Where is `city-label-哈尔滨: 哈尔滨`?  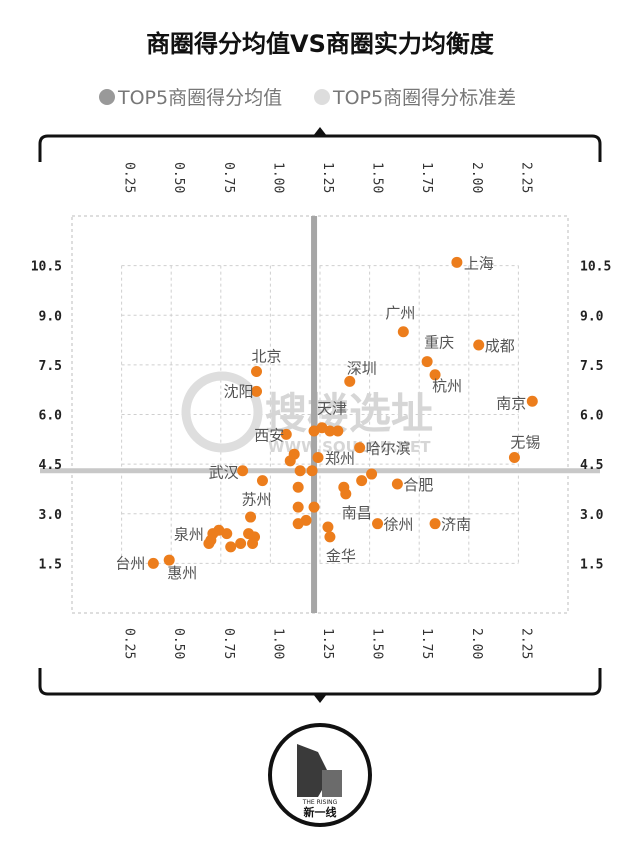 city-label-哈尔滨: 哈尔滨 is located at coordinates (388, 449).